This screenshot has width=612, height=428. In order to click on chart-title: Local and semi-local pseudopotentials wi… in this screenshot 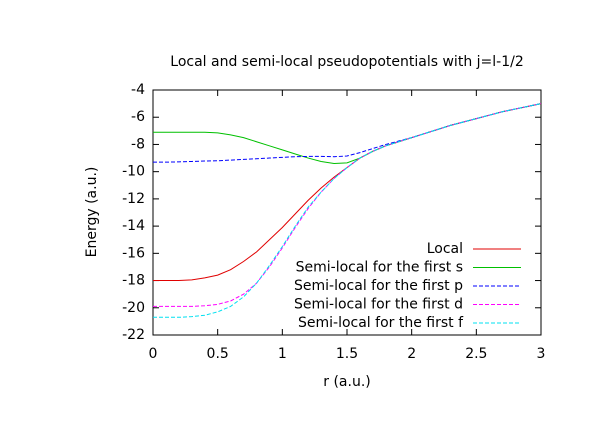, I will do `click(346, 62)`.